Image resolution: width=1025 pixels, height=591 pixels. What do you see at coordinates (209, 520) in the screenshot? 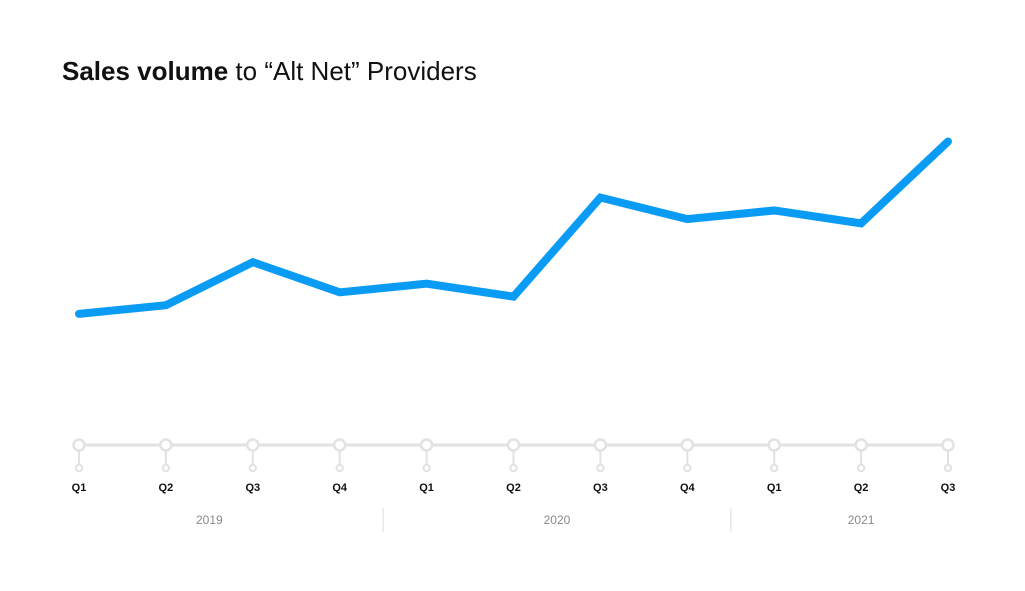
I see `year-label: 2019` at bounding box center [209, 520].